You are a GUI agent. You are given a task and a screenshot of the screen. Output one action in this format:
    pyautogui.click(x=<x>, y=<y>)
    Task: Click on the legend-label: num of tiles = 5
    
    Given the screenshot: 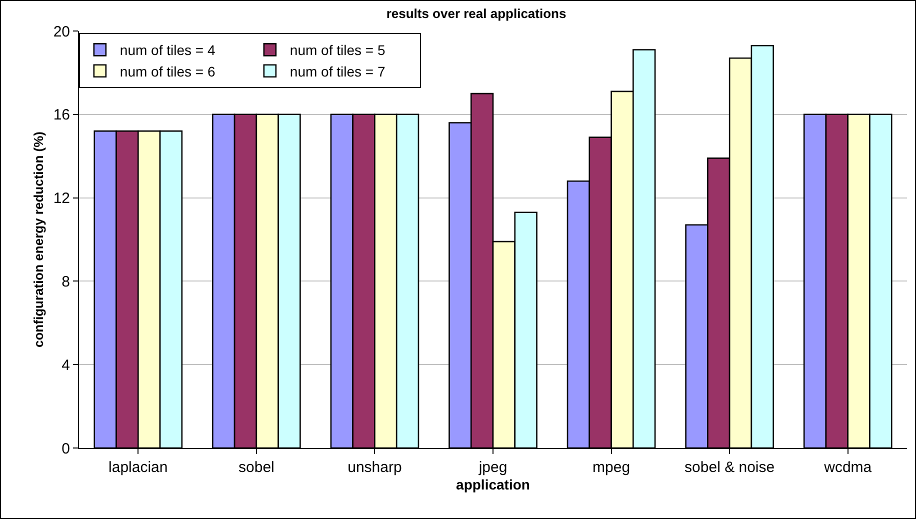 What is the action you would take?
    pyautogui.click(x=338, y=50)
    